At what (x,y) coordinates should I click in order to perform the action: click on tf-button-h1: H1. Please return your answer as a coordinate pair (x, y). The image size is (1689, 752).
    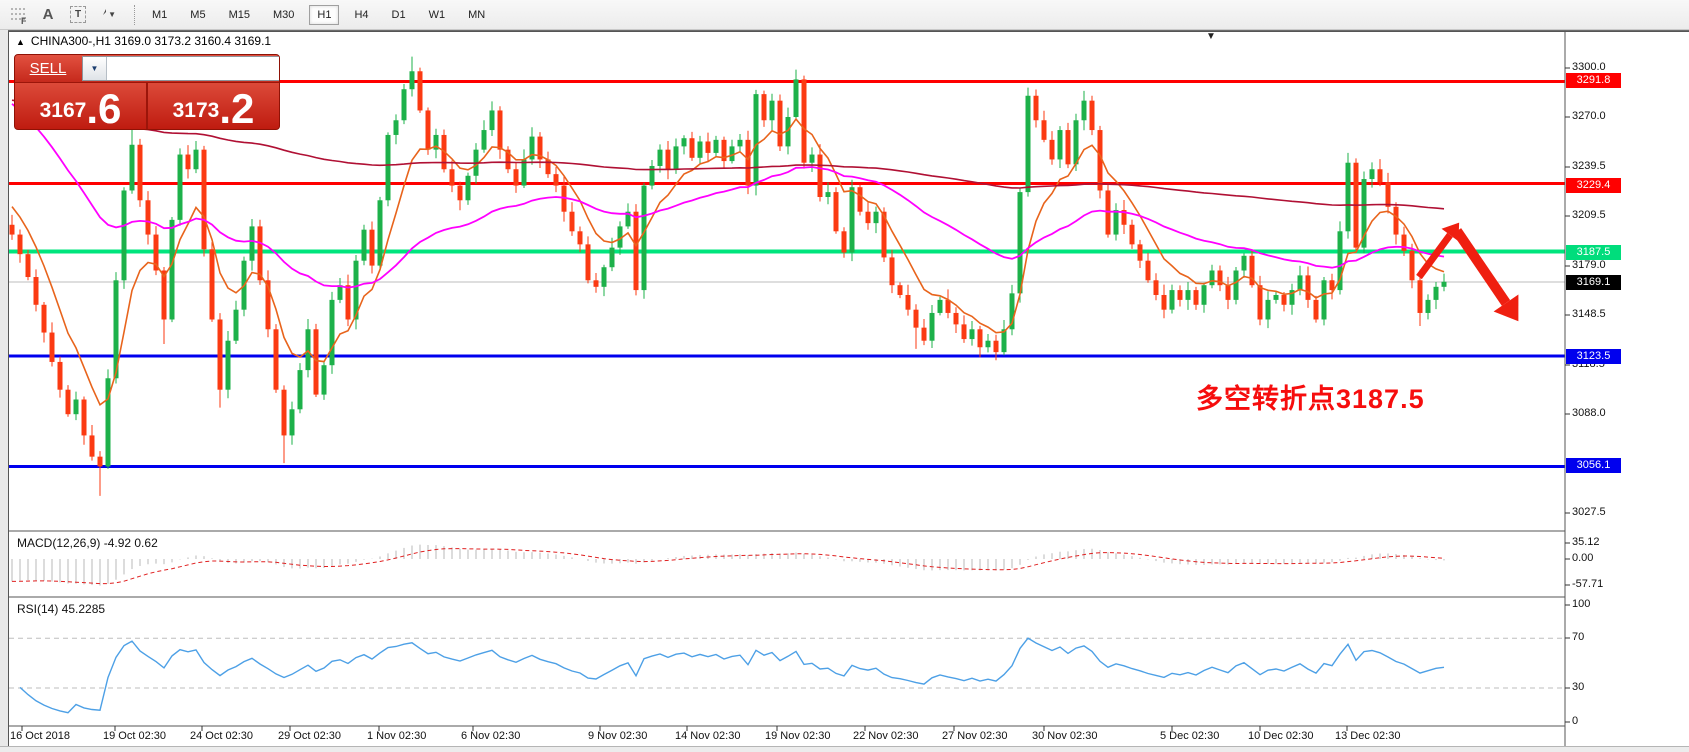
    Looking at the image, I should click on (324, 14).